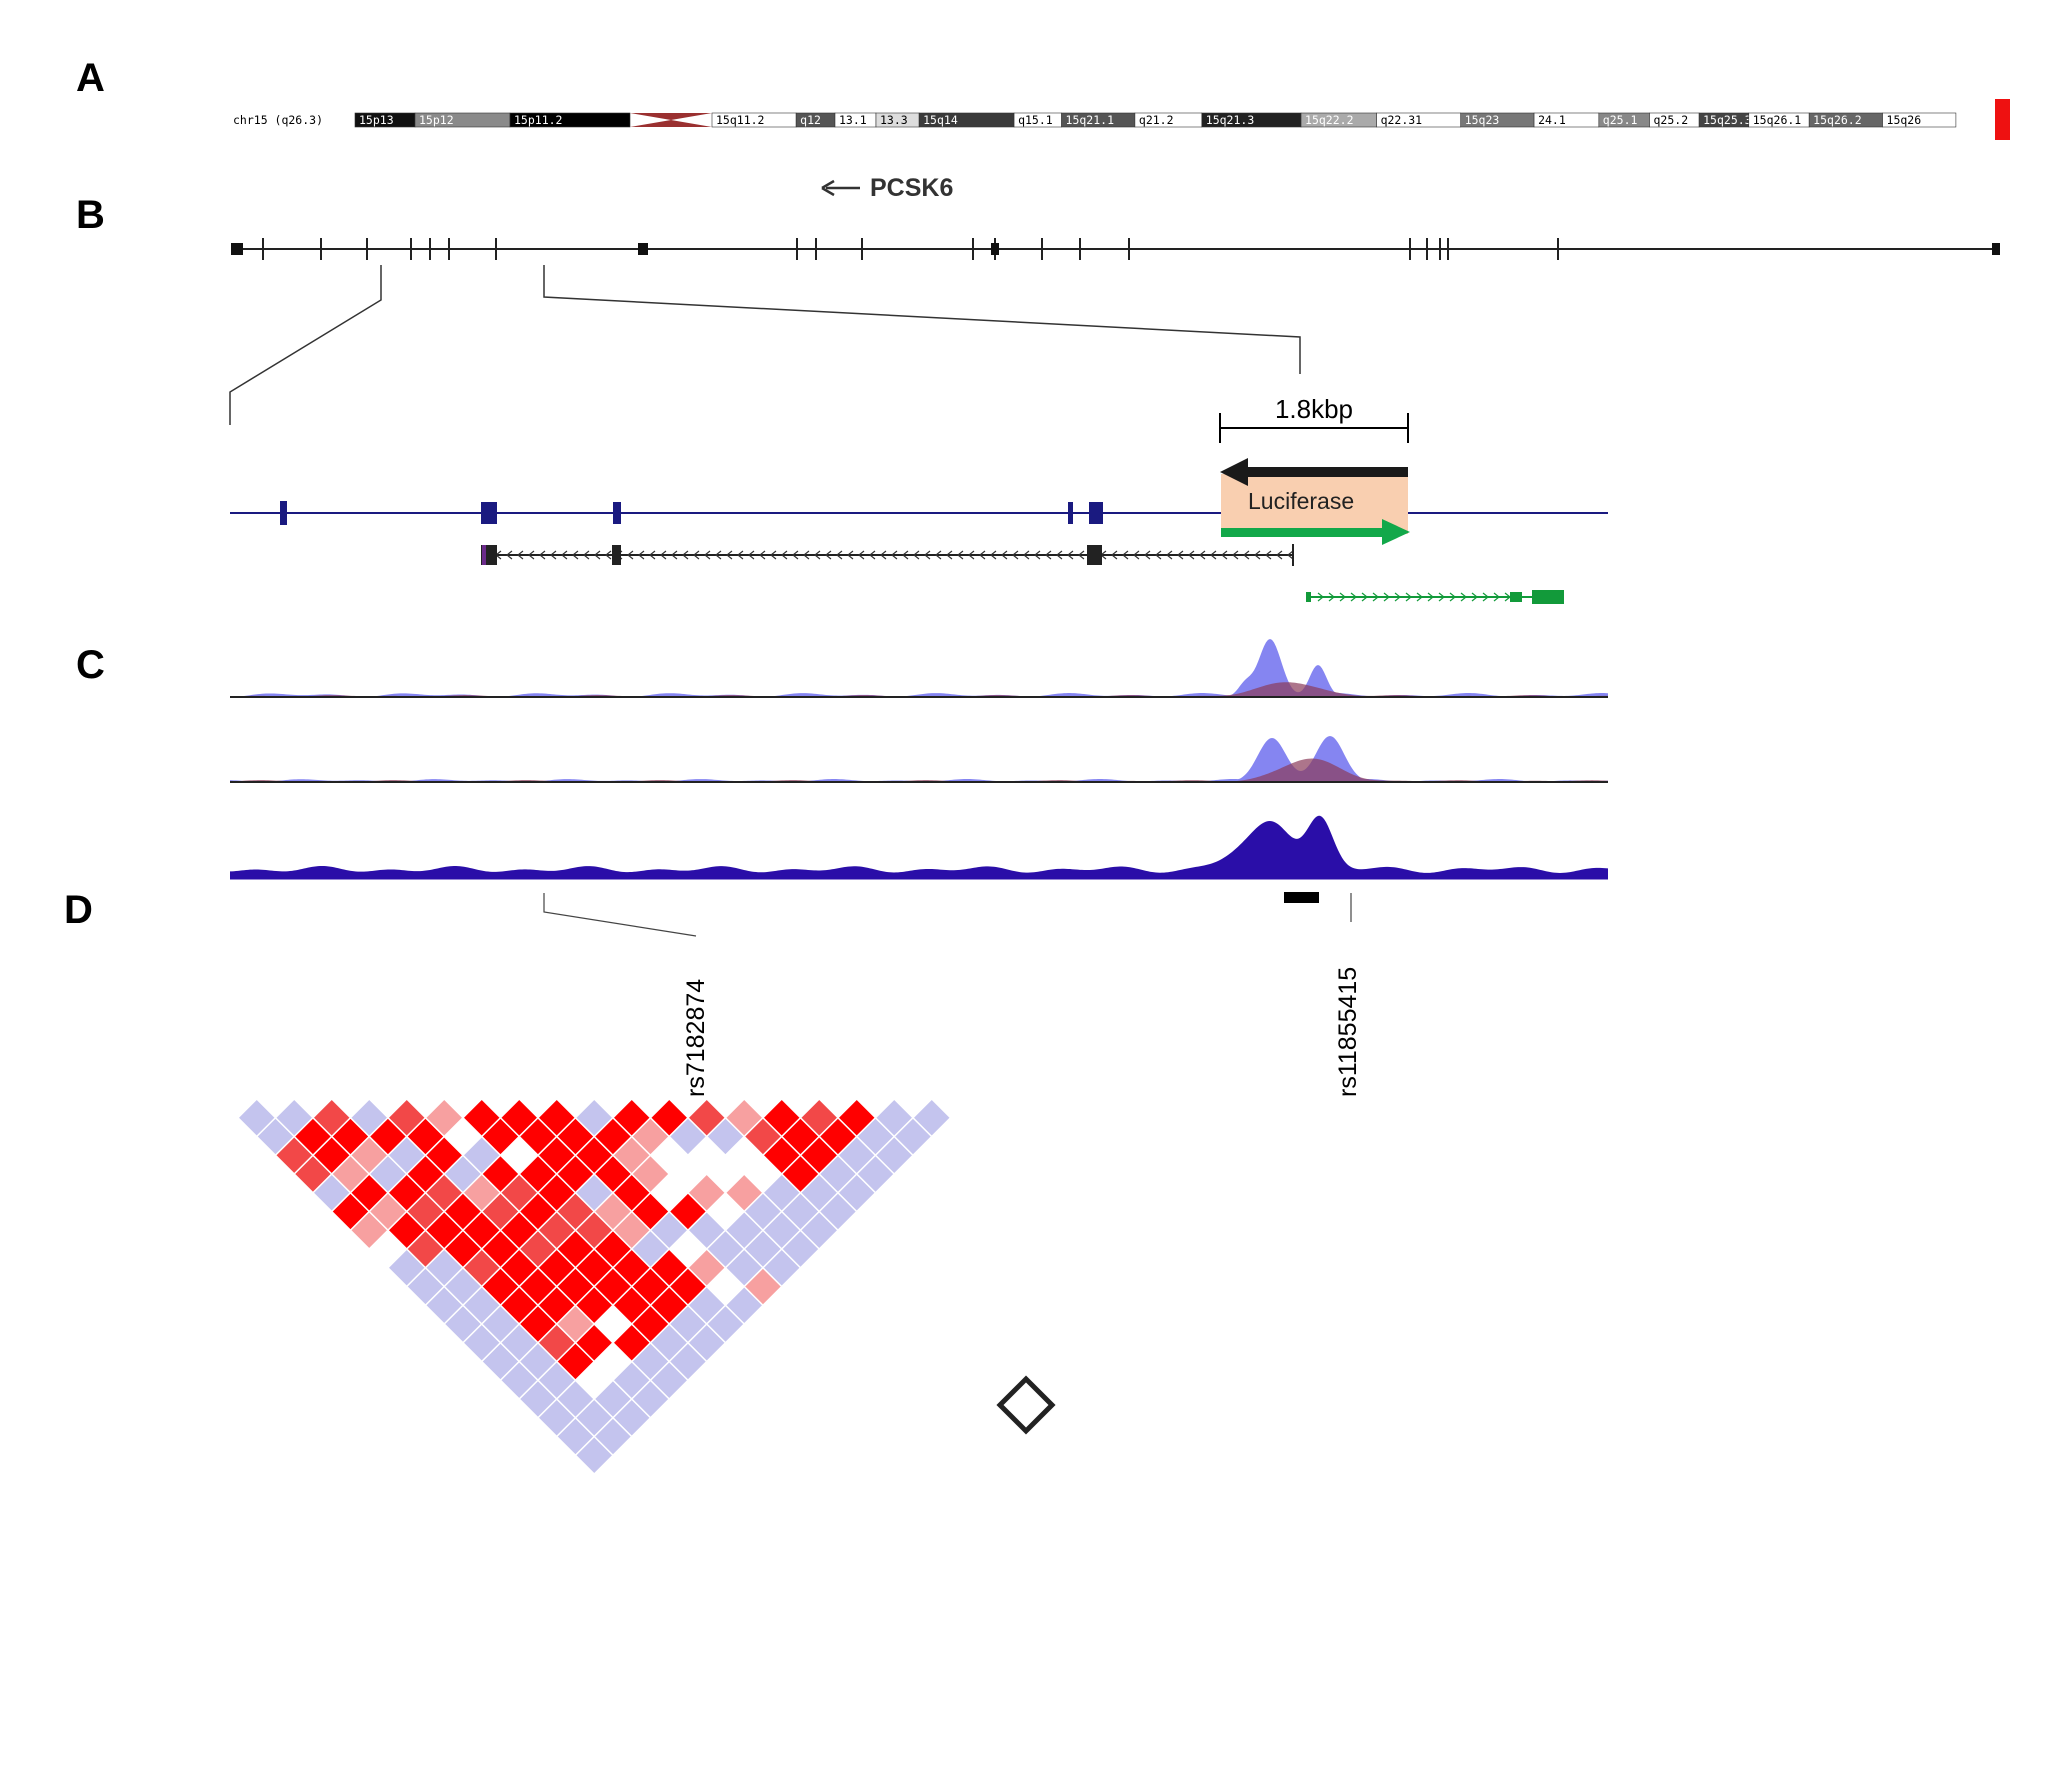 This screenshot has width=2049, height=1766. I want to click on signal-solid-area, so click(919, 846).